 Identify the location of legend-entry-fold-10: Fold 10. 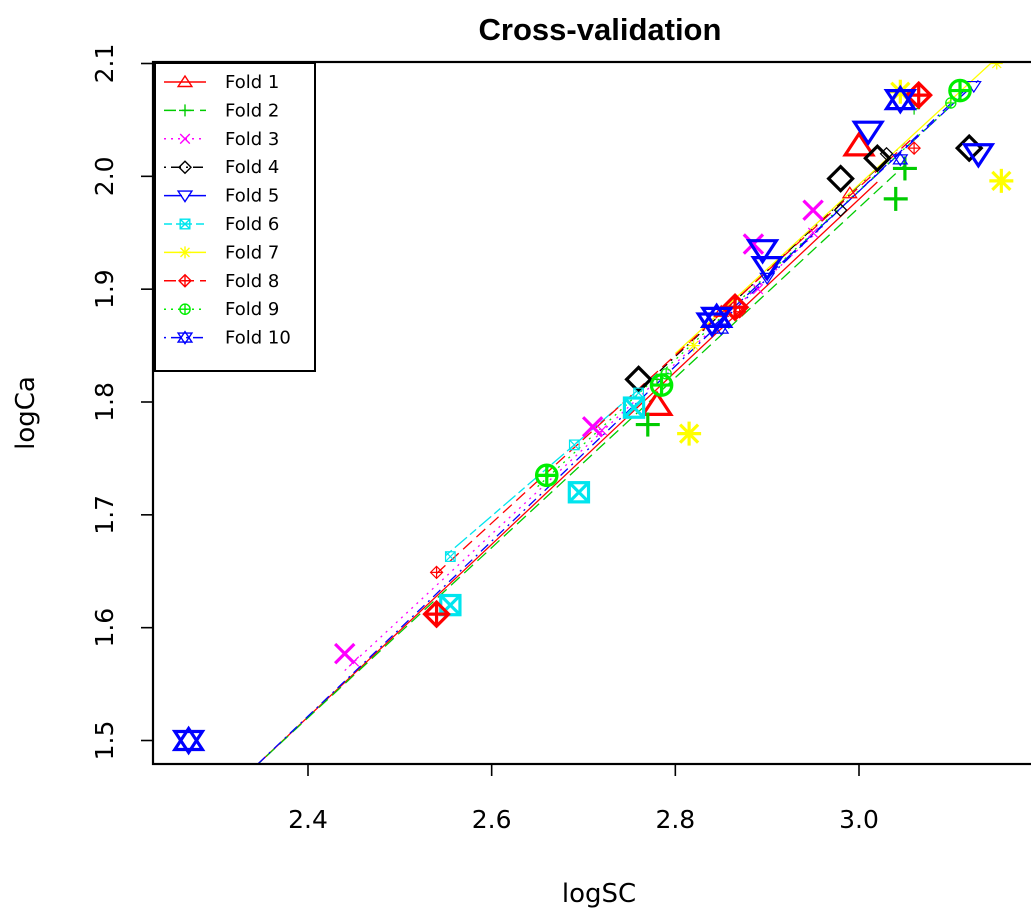
(227, 338).